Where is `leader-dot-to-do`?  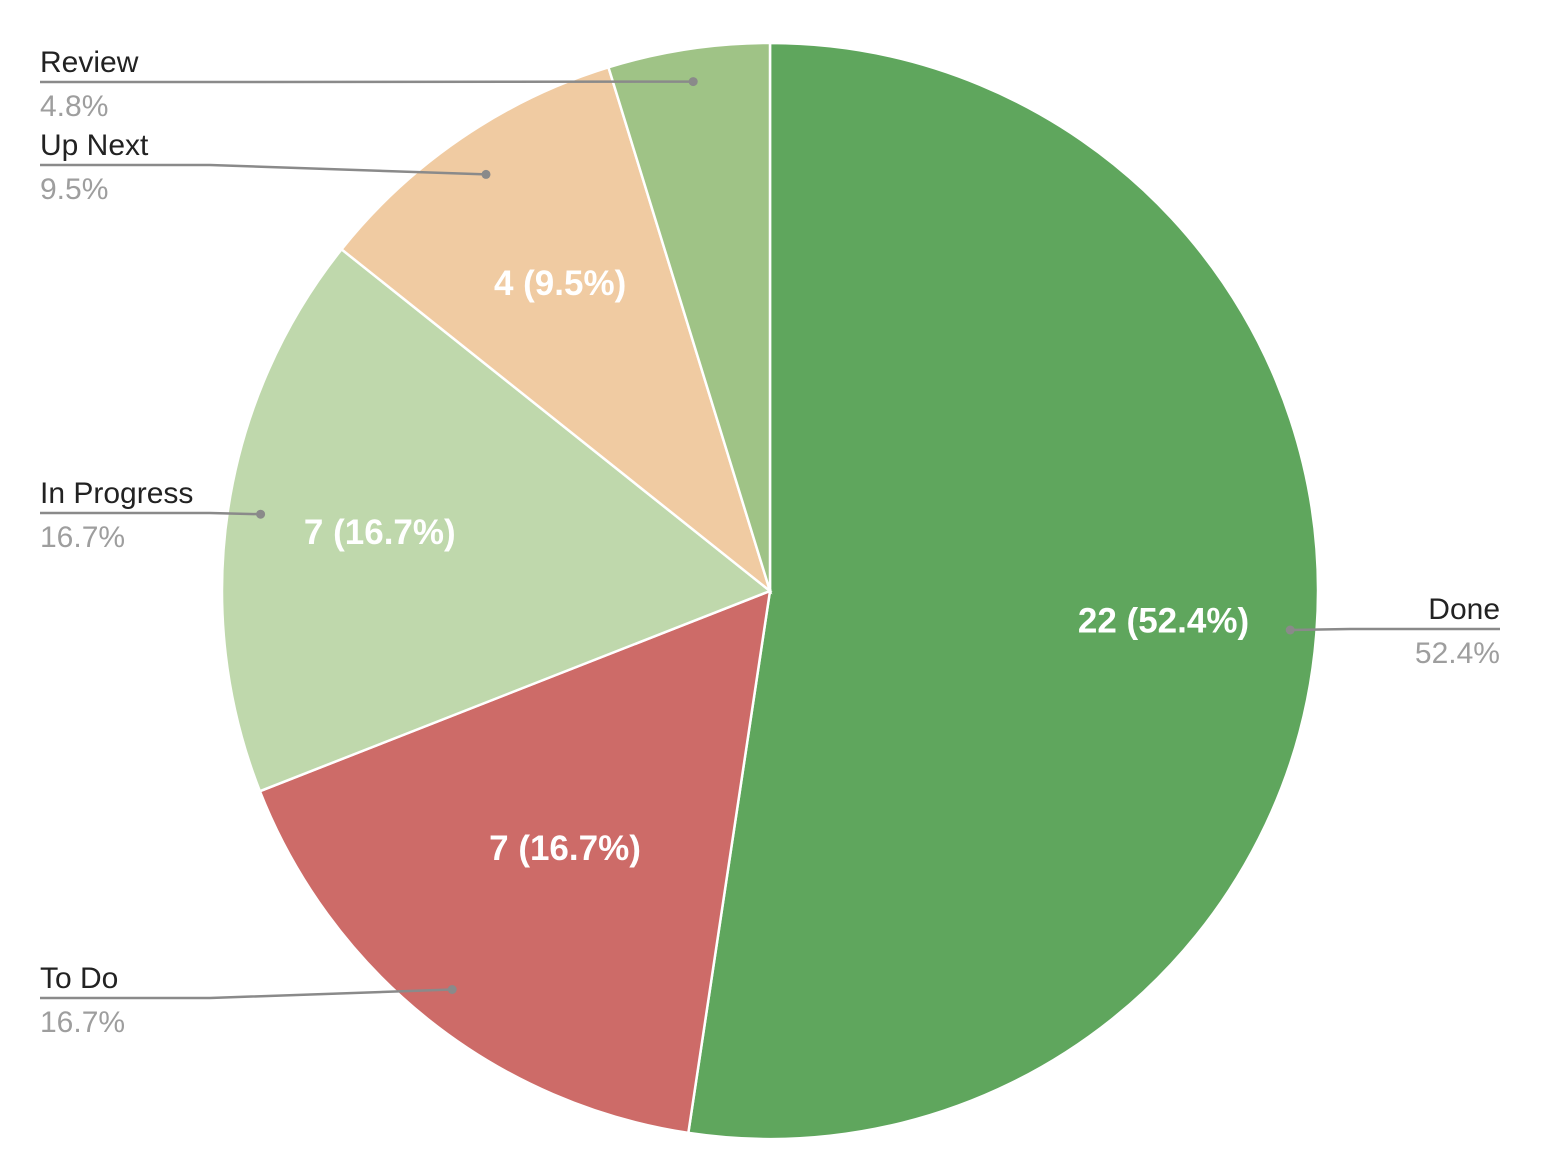 leader-dot-to-do is located at coordinates (452, 989).